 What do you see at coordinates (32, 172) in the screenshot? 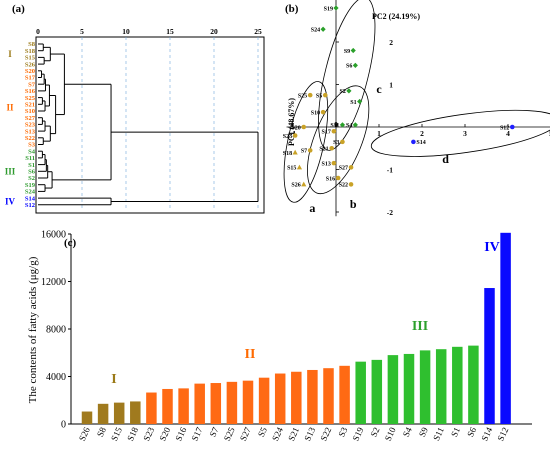
I see `dendrogram-leaf-S6: S6` at bounding box center [32, 172].